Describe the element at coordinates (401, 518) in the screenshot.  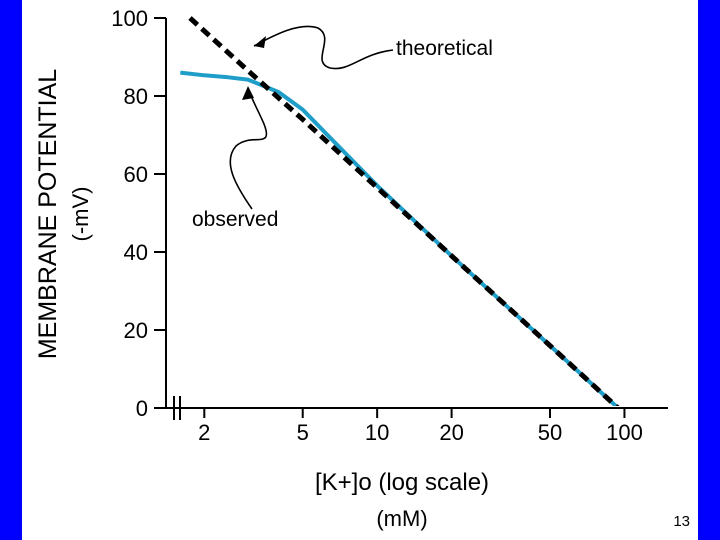
I see `x-axis-unit: (mM)` at that location.